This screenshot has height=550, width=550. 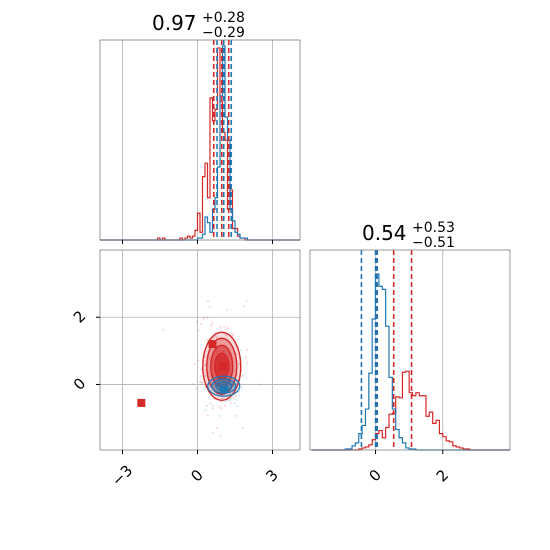 I want to click on hist1-quantile-lines, so click(x=222, y=140).